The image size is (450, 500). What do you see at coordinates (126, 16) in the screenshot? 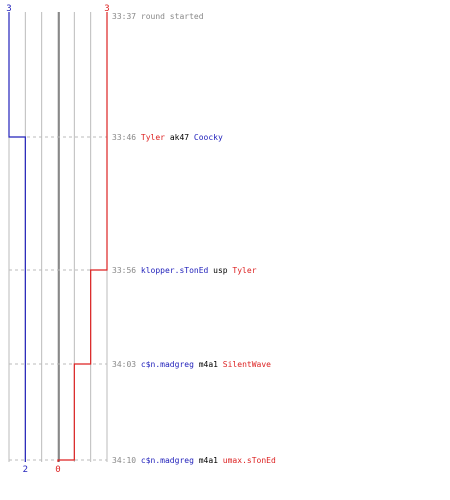
I see `event-time: 33:37` at bounding box center [126, 16].